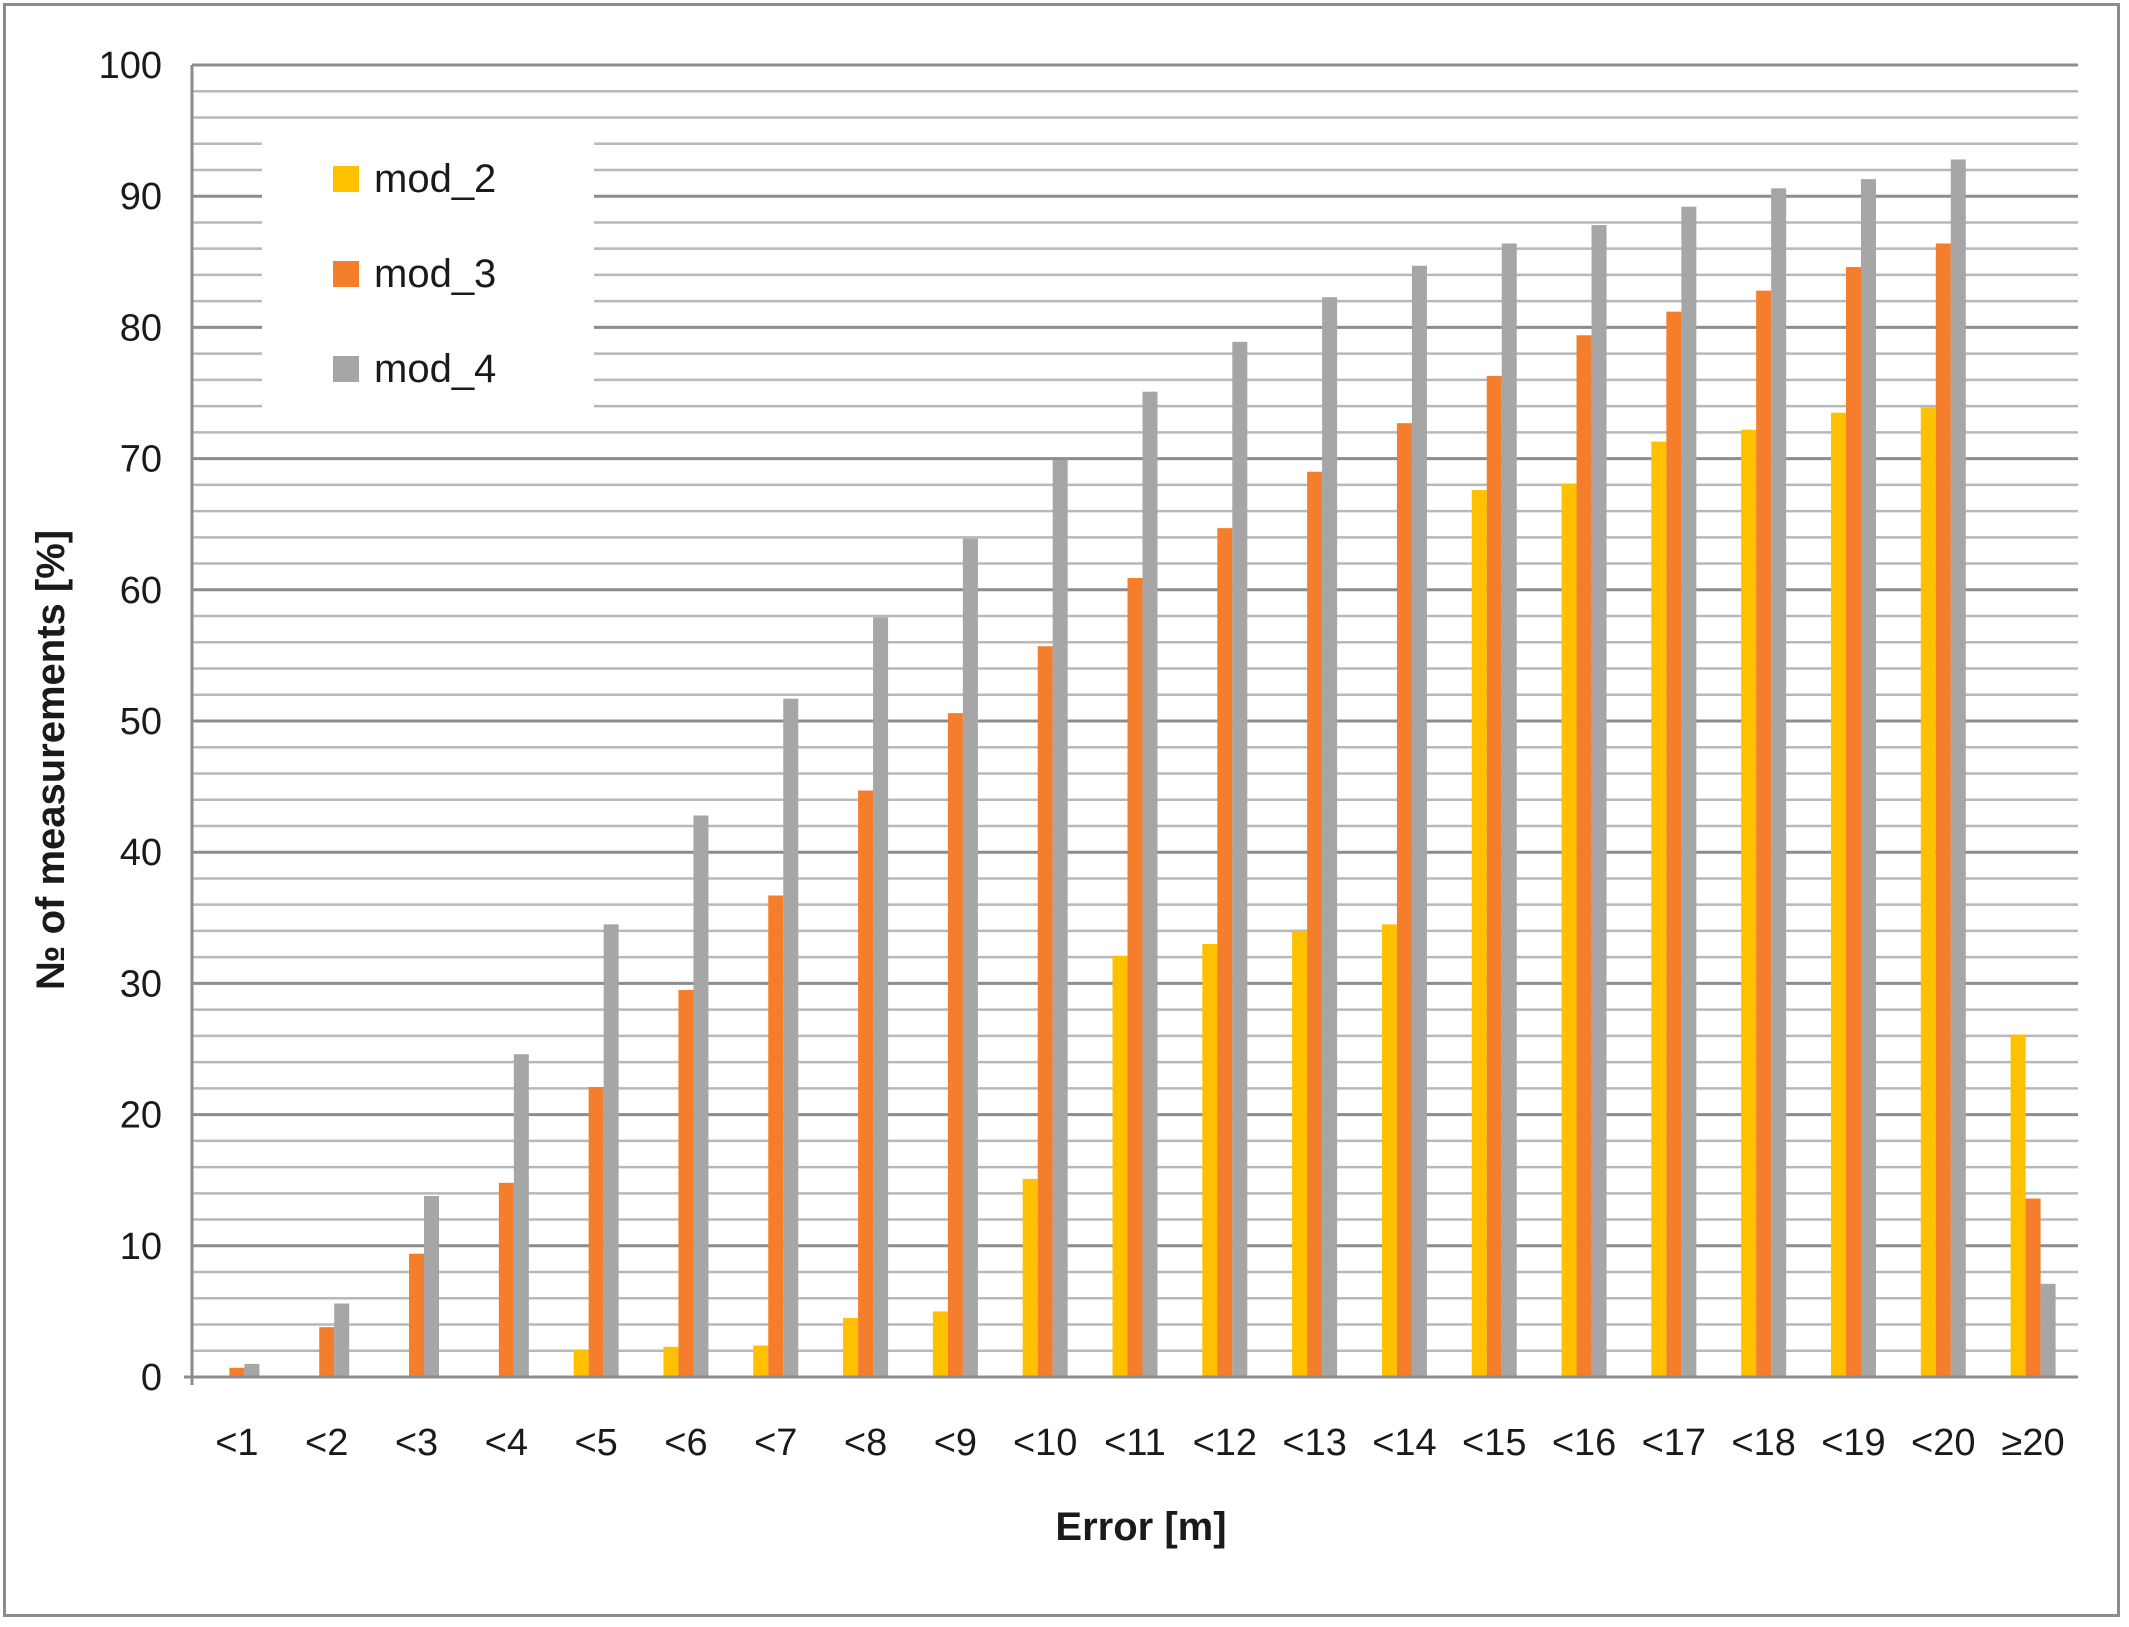 This screenshot has width=2129, height=1627. I want to click on y-tick-labels: 0 10 20 30 40 50 60 70 80 90 100, so click(130, 722).